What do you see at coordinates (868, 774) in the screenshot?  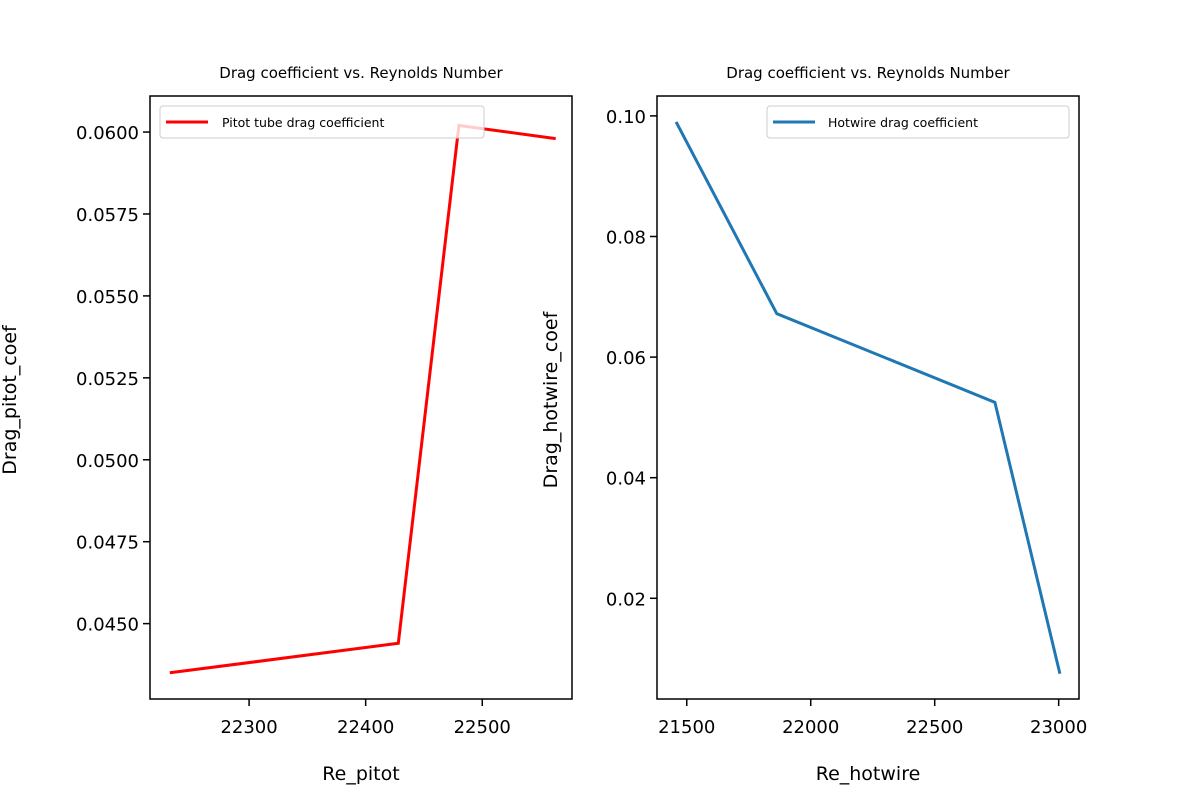 I see `x-axis-label: Re_hotwire` at bounding box center [868, 774].